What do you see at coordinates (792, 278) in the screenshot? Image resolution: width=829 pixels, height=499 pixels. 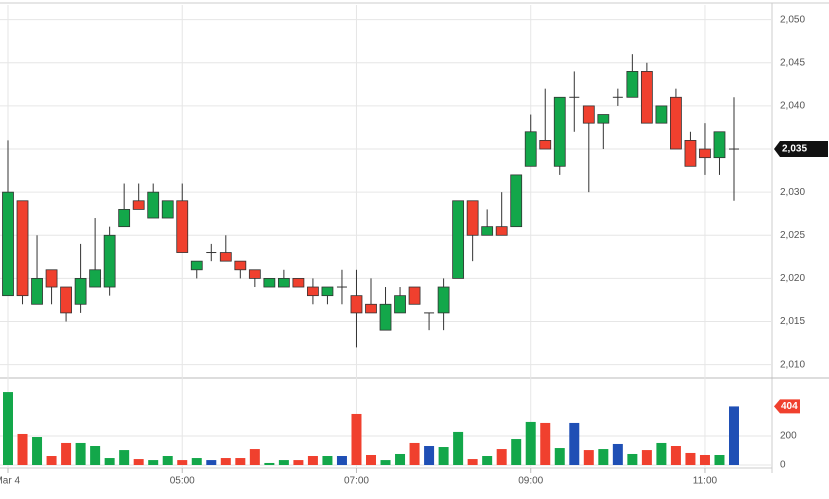 I see `y-tick-label: 2,020` at bounding box center [792, 278].